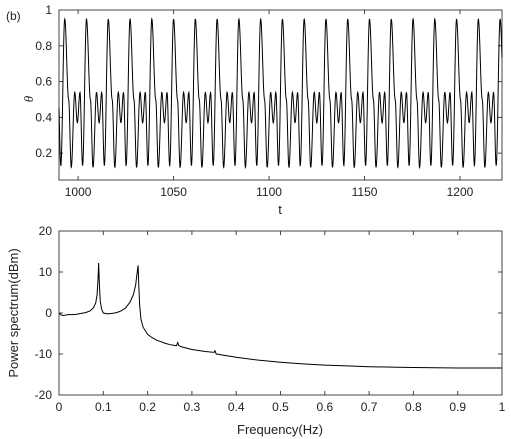  What do you see at coordinates (59, 407) in the screenshot?
I see `x-tick-label: 0` at bounding box center [59, 407].